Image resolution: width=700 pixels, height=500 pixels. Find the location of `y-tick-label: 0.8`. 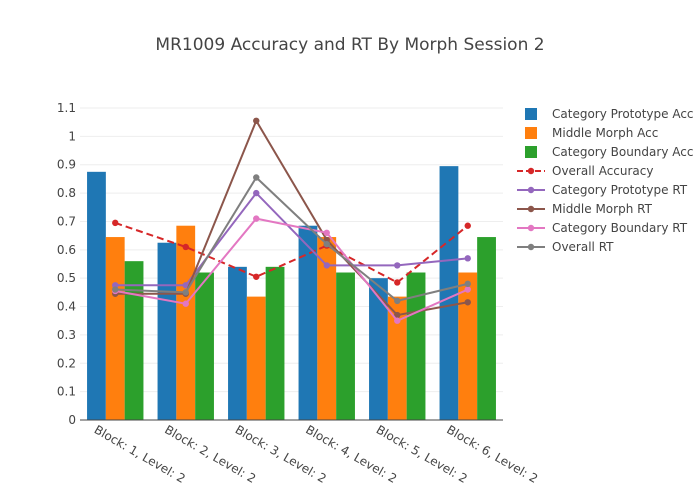

y-tick-label: 0.8 is located at coordinates (66, 193).